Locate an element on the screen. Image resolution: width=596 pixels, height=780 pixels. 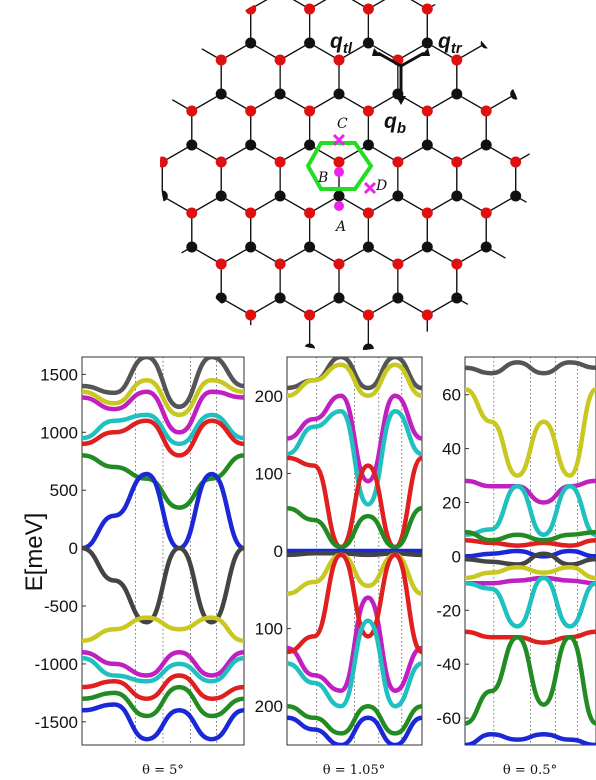
qtr-label: qtr is located at coordinates (450, 43).